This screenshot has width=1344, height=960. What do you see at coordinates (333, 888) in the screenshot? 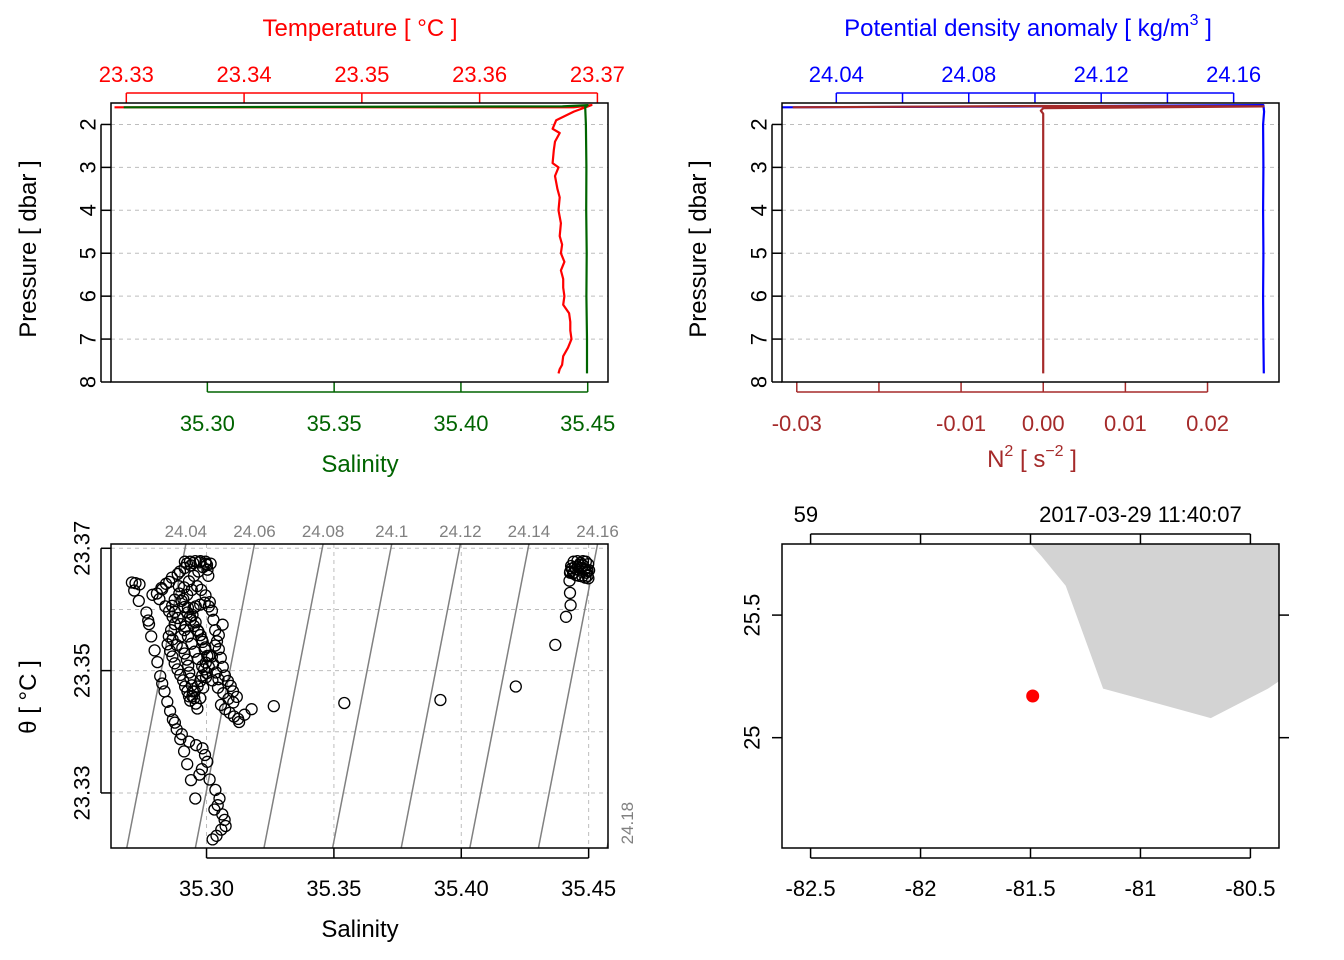
I see `ts-salinity-tick-label: 35.35` at bounding box center [333, 888].